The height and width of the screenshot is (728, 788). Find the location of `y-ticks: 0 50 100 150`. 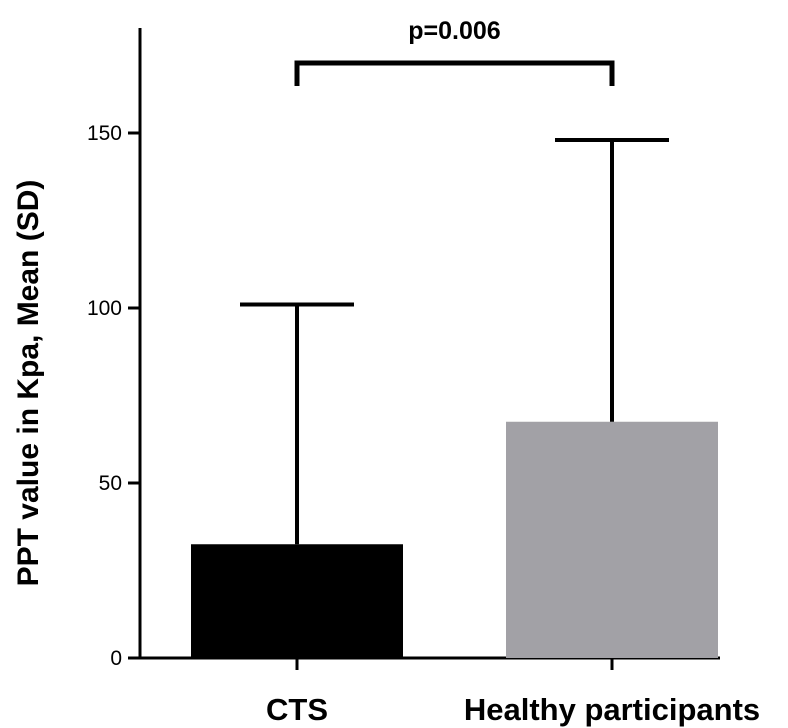

y-ticks: 0 50 100 150 is located at coordinates (113, 396).